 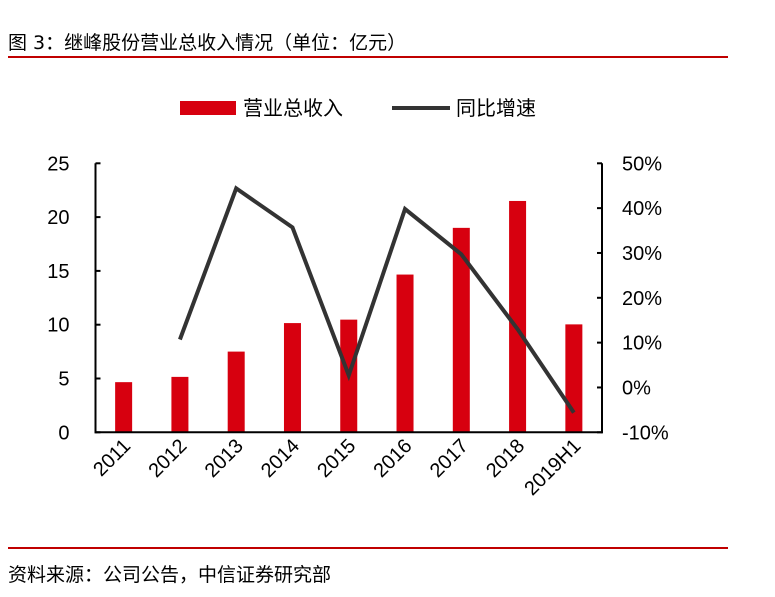 What do you see at coordinates (368, 57) in the screenshot?
I see `title-rule` at bounding box center [368, 57].